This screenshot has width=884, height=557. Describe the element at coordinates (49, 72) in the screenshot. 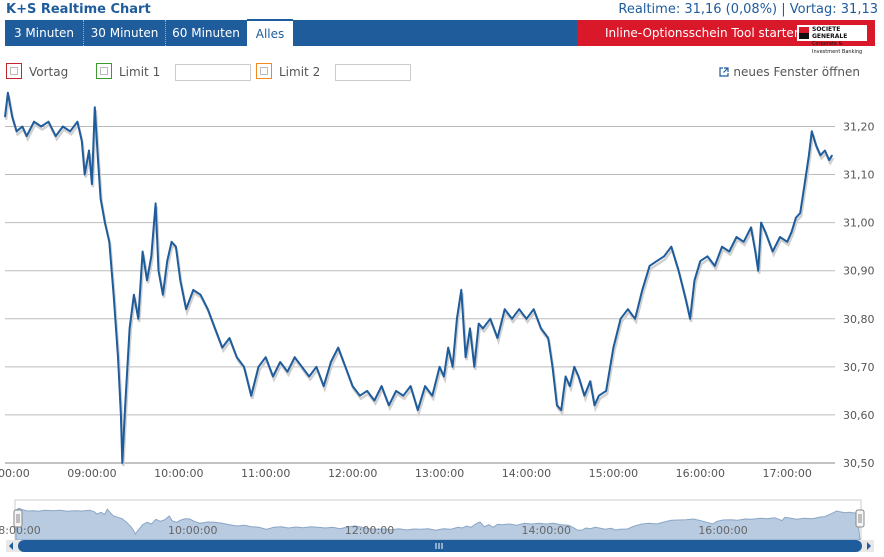

I see `vortag-label: Vortag` at that location.